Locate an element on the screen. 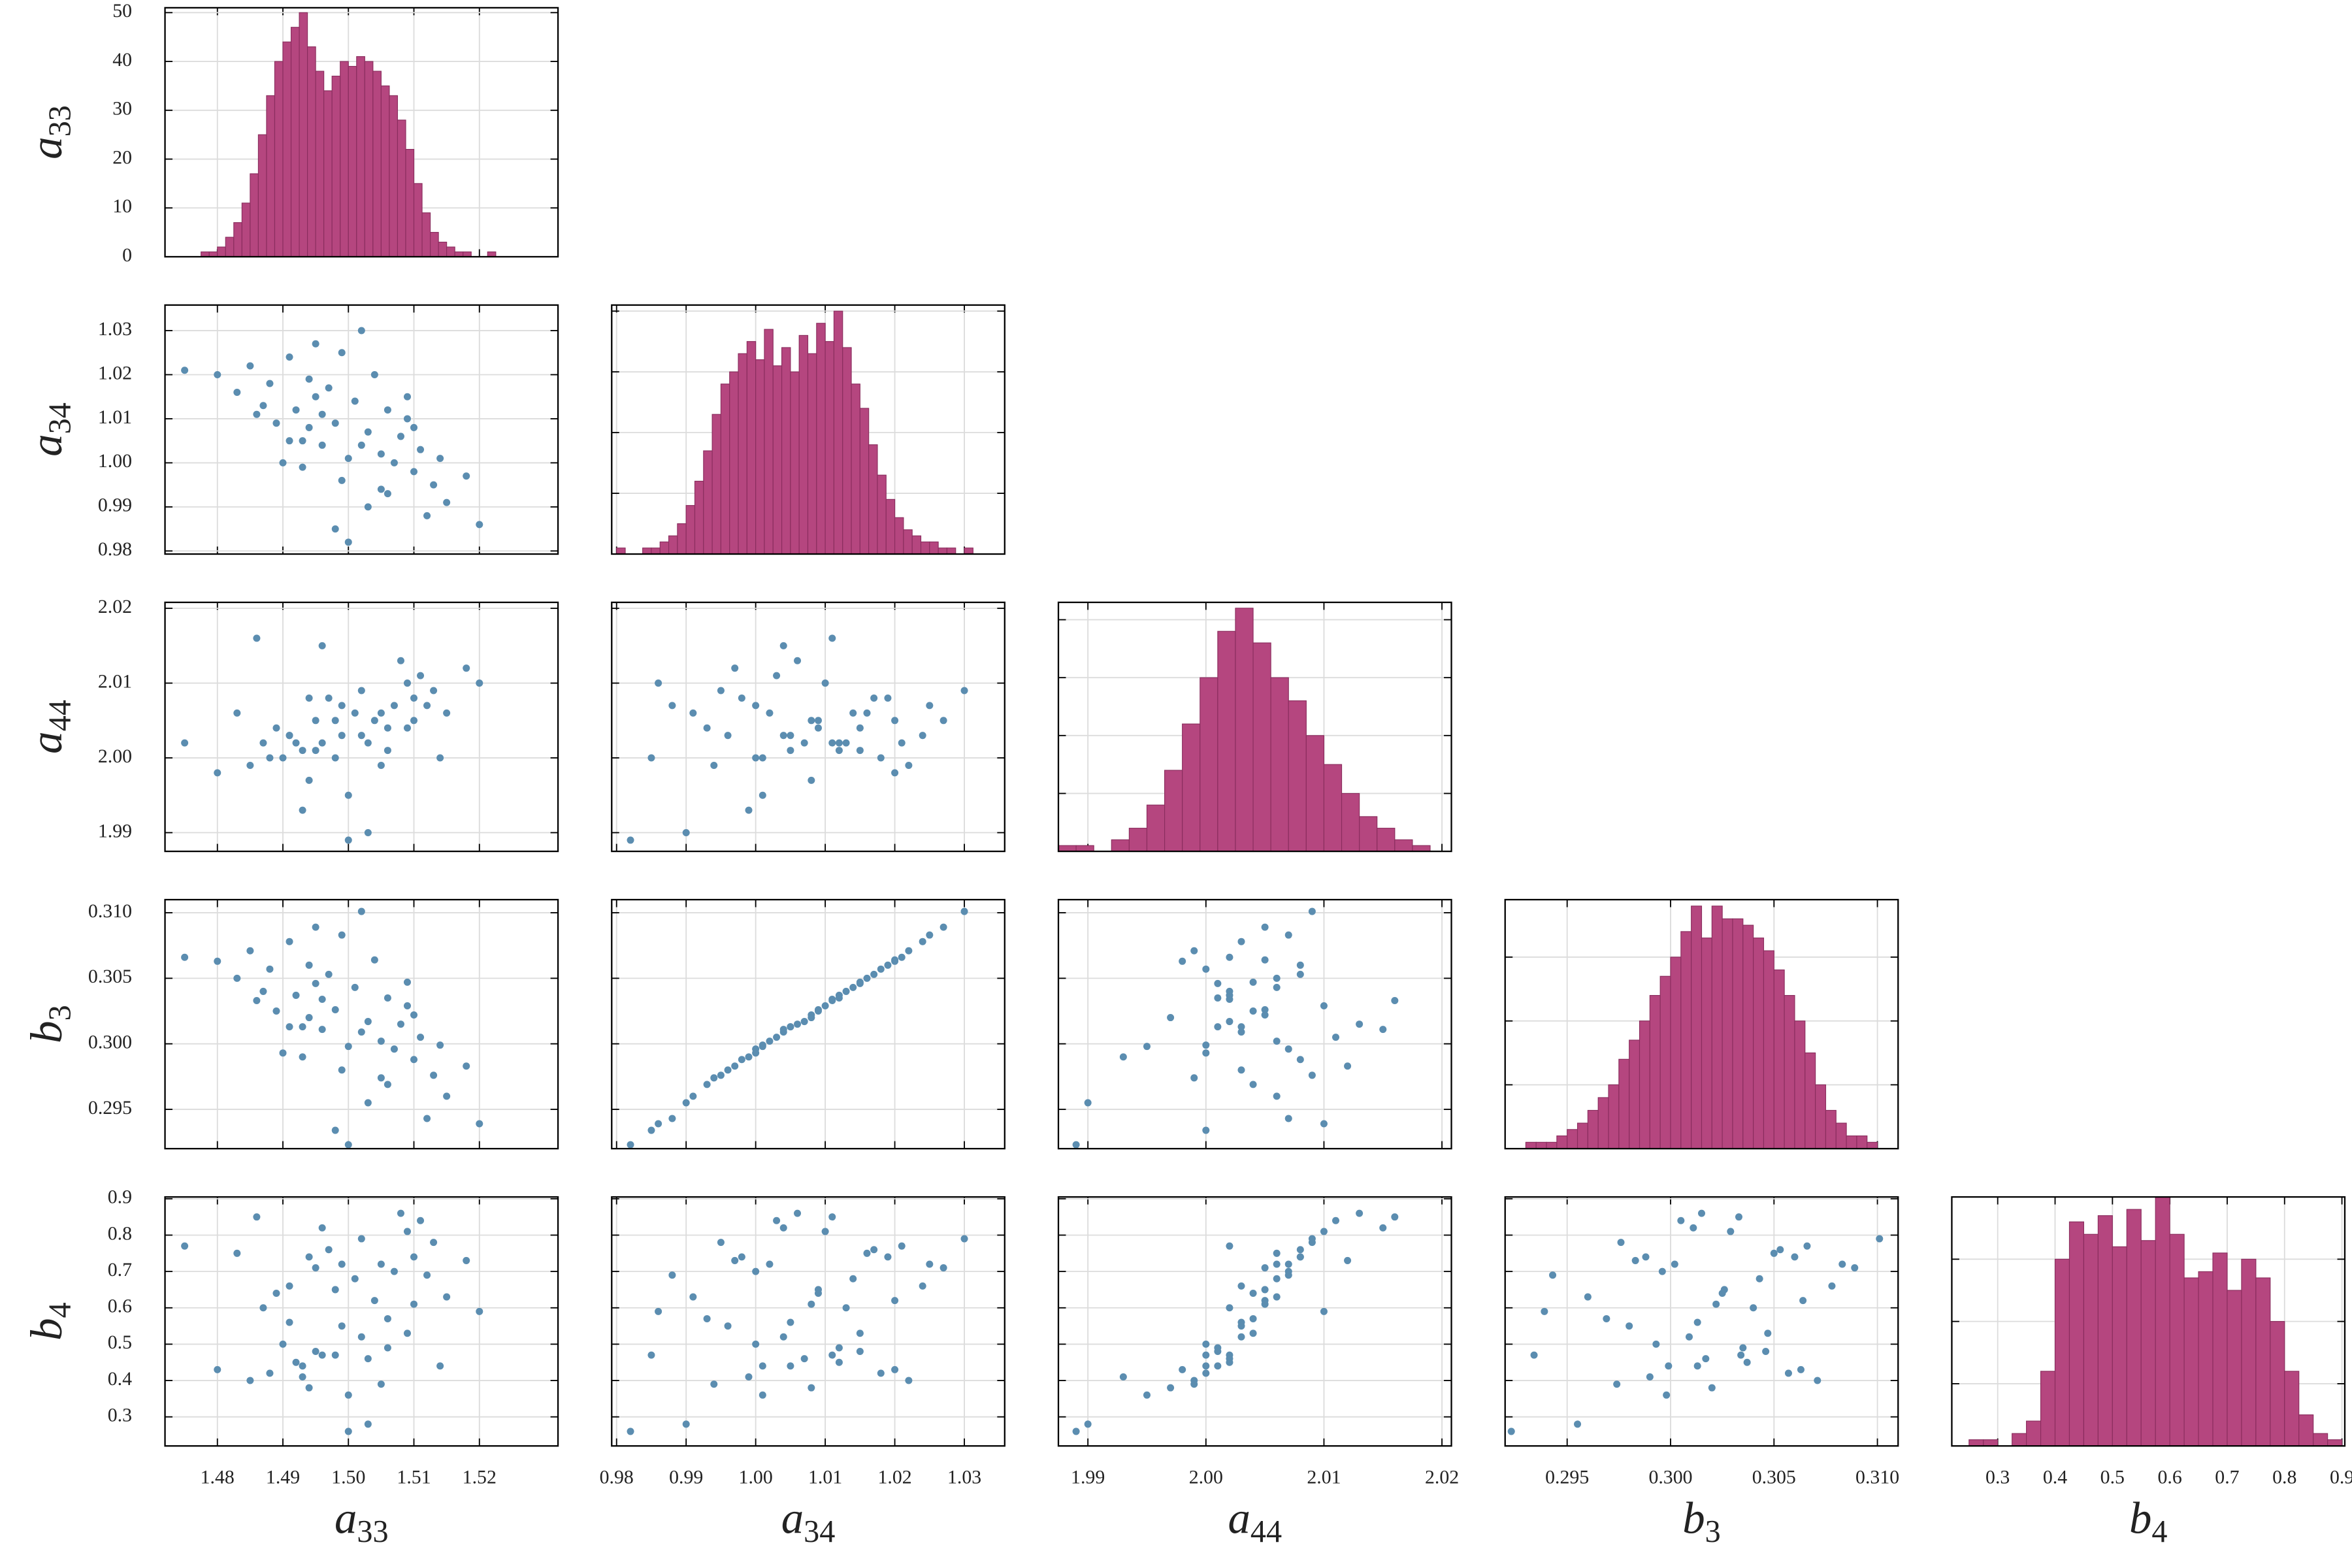  x-tick-label: 0.98 is located at coordinates (617, 1477).